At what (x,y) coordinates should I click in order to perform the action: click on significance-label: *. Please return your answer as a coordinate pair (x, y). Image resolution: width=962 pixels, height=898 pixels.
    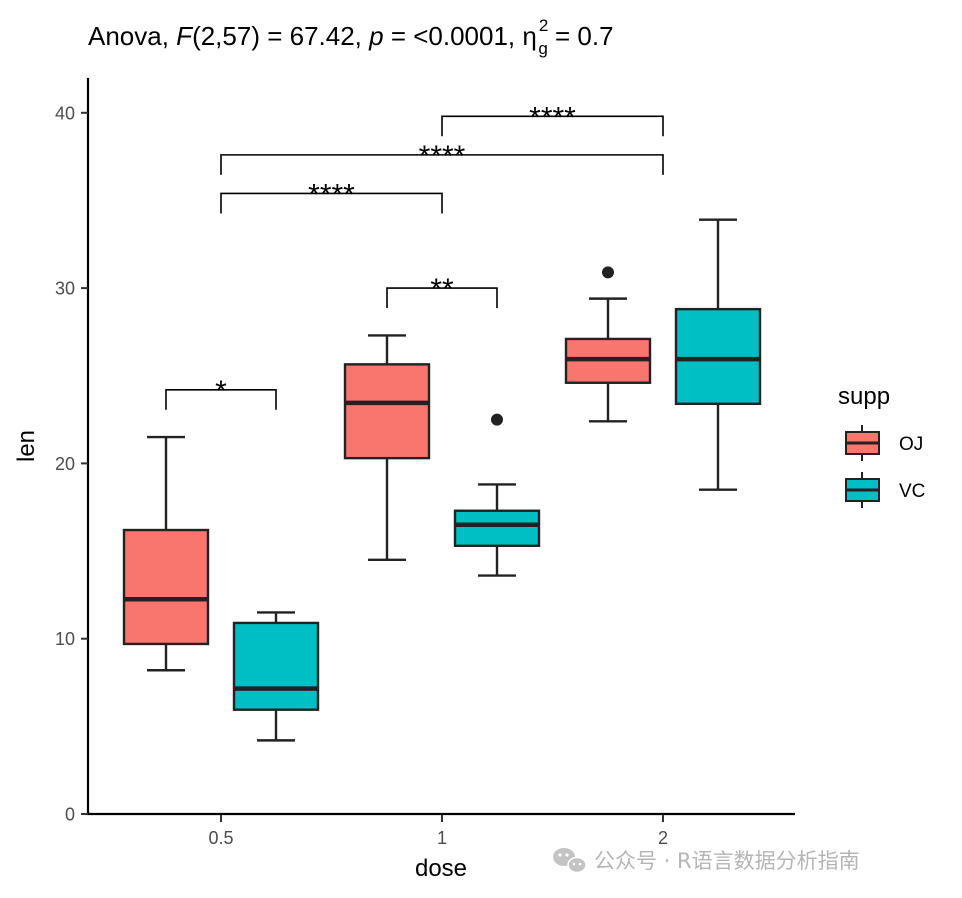
    Looking at the image, I should click on (221, 391).